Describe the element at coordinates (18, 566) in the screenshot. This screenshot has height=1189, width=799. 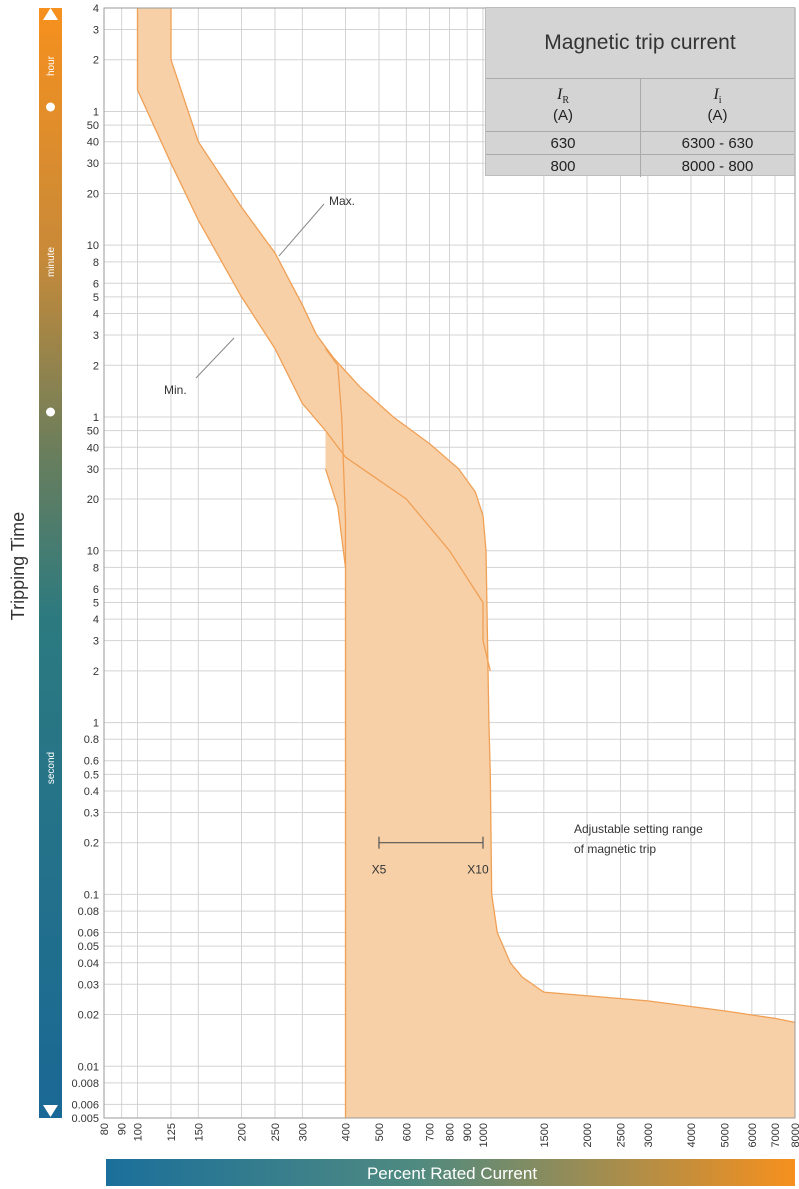
I see `y-axis-title: Tripping Time` at that location.